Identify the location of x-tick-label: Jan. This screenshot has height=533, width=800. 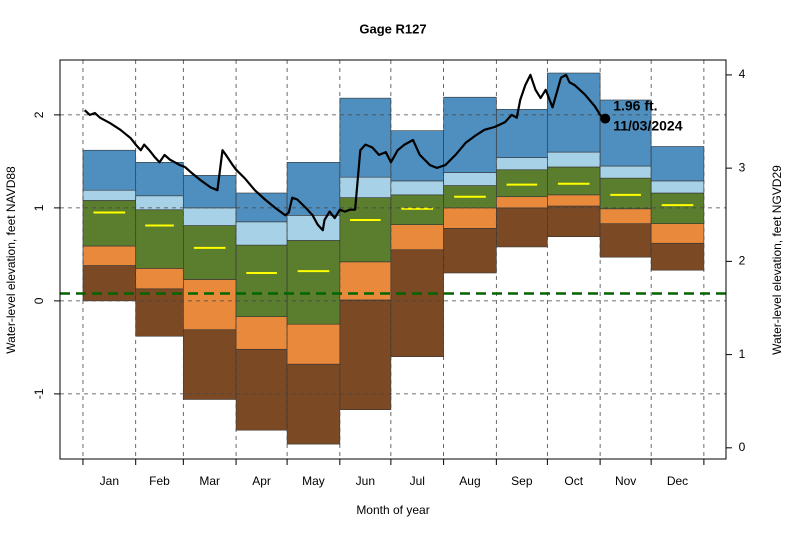
(109, 481).